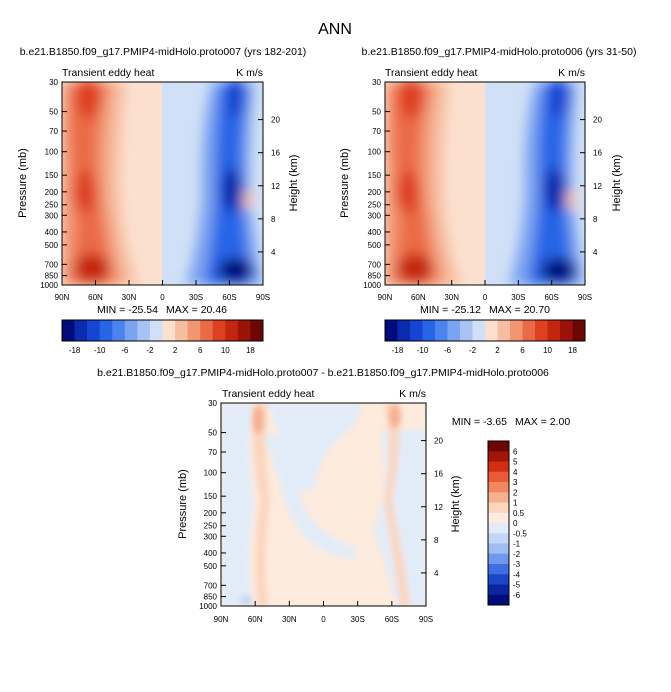 The height and width of the screenshot is (692, 671). Describe the element at coordinates (275, 153) in the screenshot. I see `y-right-tick-label: 16` at that location.